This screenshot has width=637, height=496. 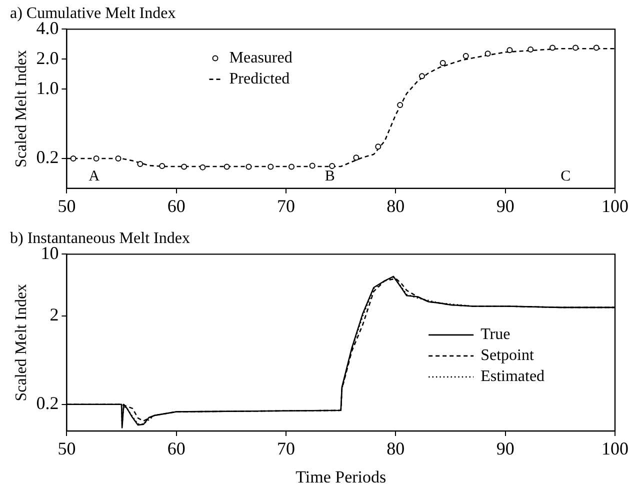 I want to click on annotation: B, so click(x=329, y=176).